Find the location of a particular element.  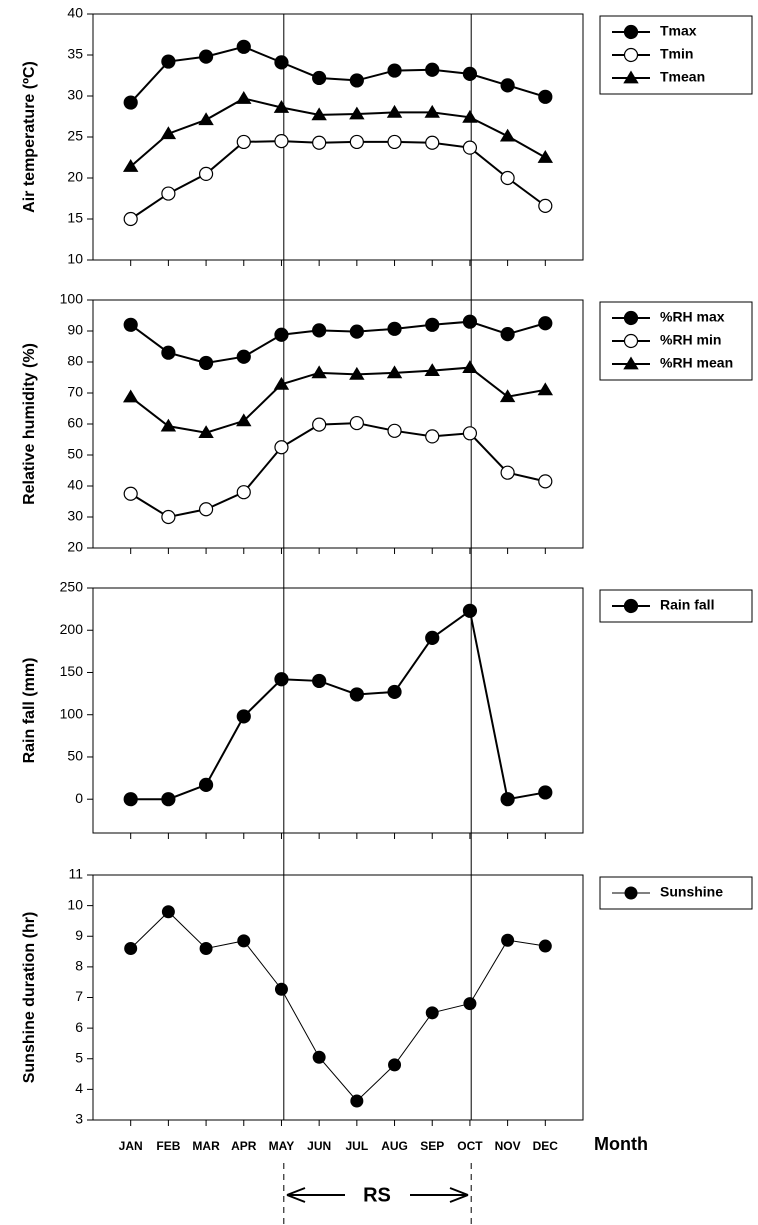

x-tick-label: MAR is located at coordinates (206, 1146).